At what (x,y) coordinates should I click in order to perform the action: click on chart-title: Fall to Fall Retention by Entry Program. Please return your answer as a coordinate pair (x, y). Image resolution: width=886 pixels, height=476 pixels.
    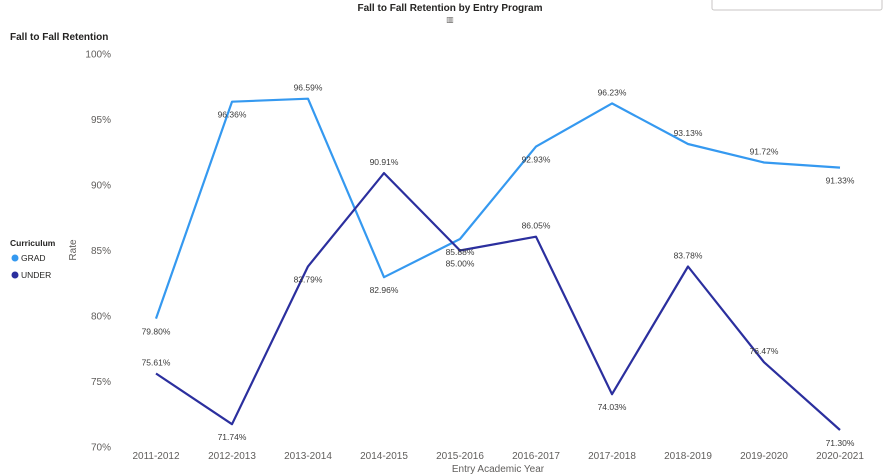
    Looking at the image, I should click on (449, 8).